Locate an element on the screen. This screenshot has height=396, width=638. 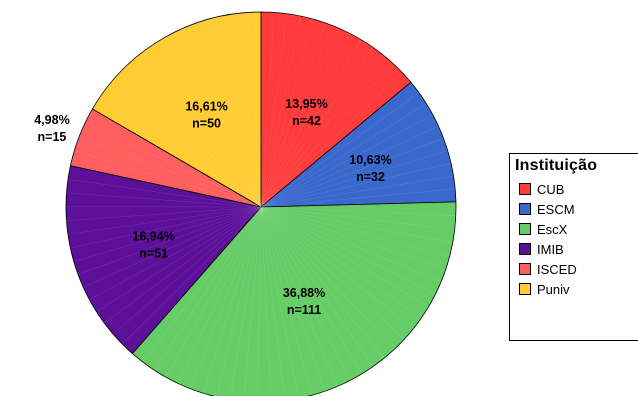
slice-count-label: n=111 is located at coordinates (304, 310).